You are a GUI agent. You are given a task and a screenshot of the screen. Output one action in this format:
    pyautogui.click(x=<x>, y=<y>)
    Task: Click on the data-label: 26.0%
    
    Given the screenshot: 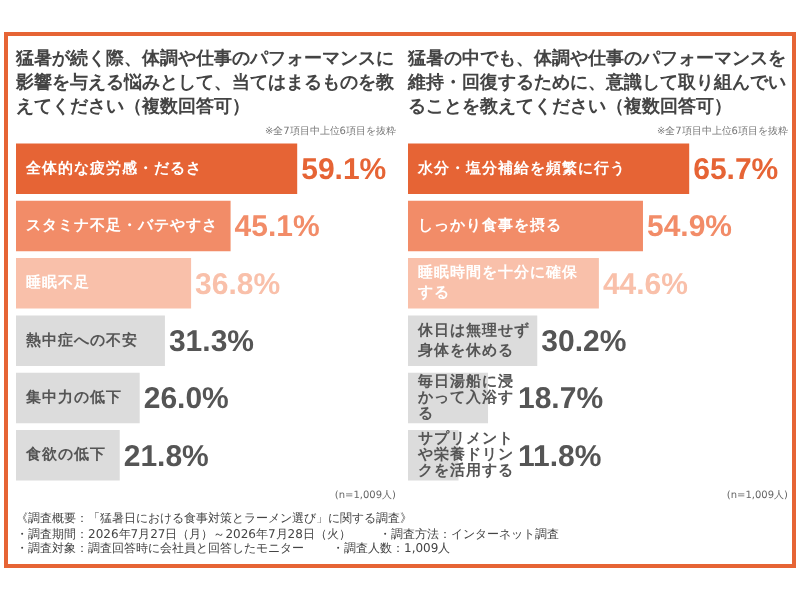 What is the action you would take?
    pyautogui.click(x=186, y=399)
    